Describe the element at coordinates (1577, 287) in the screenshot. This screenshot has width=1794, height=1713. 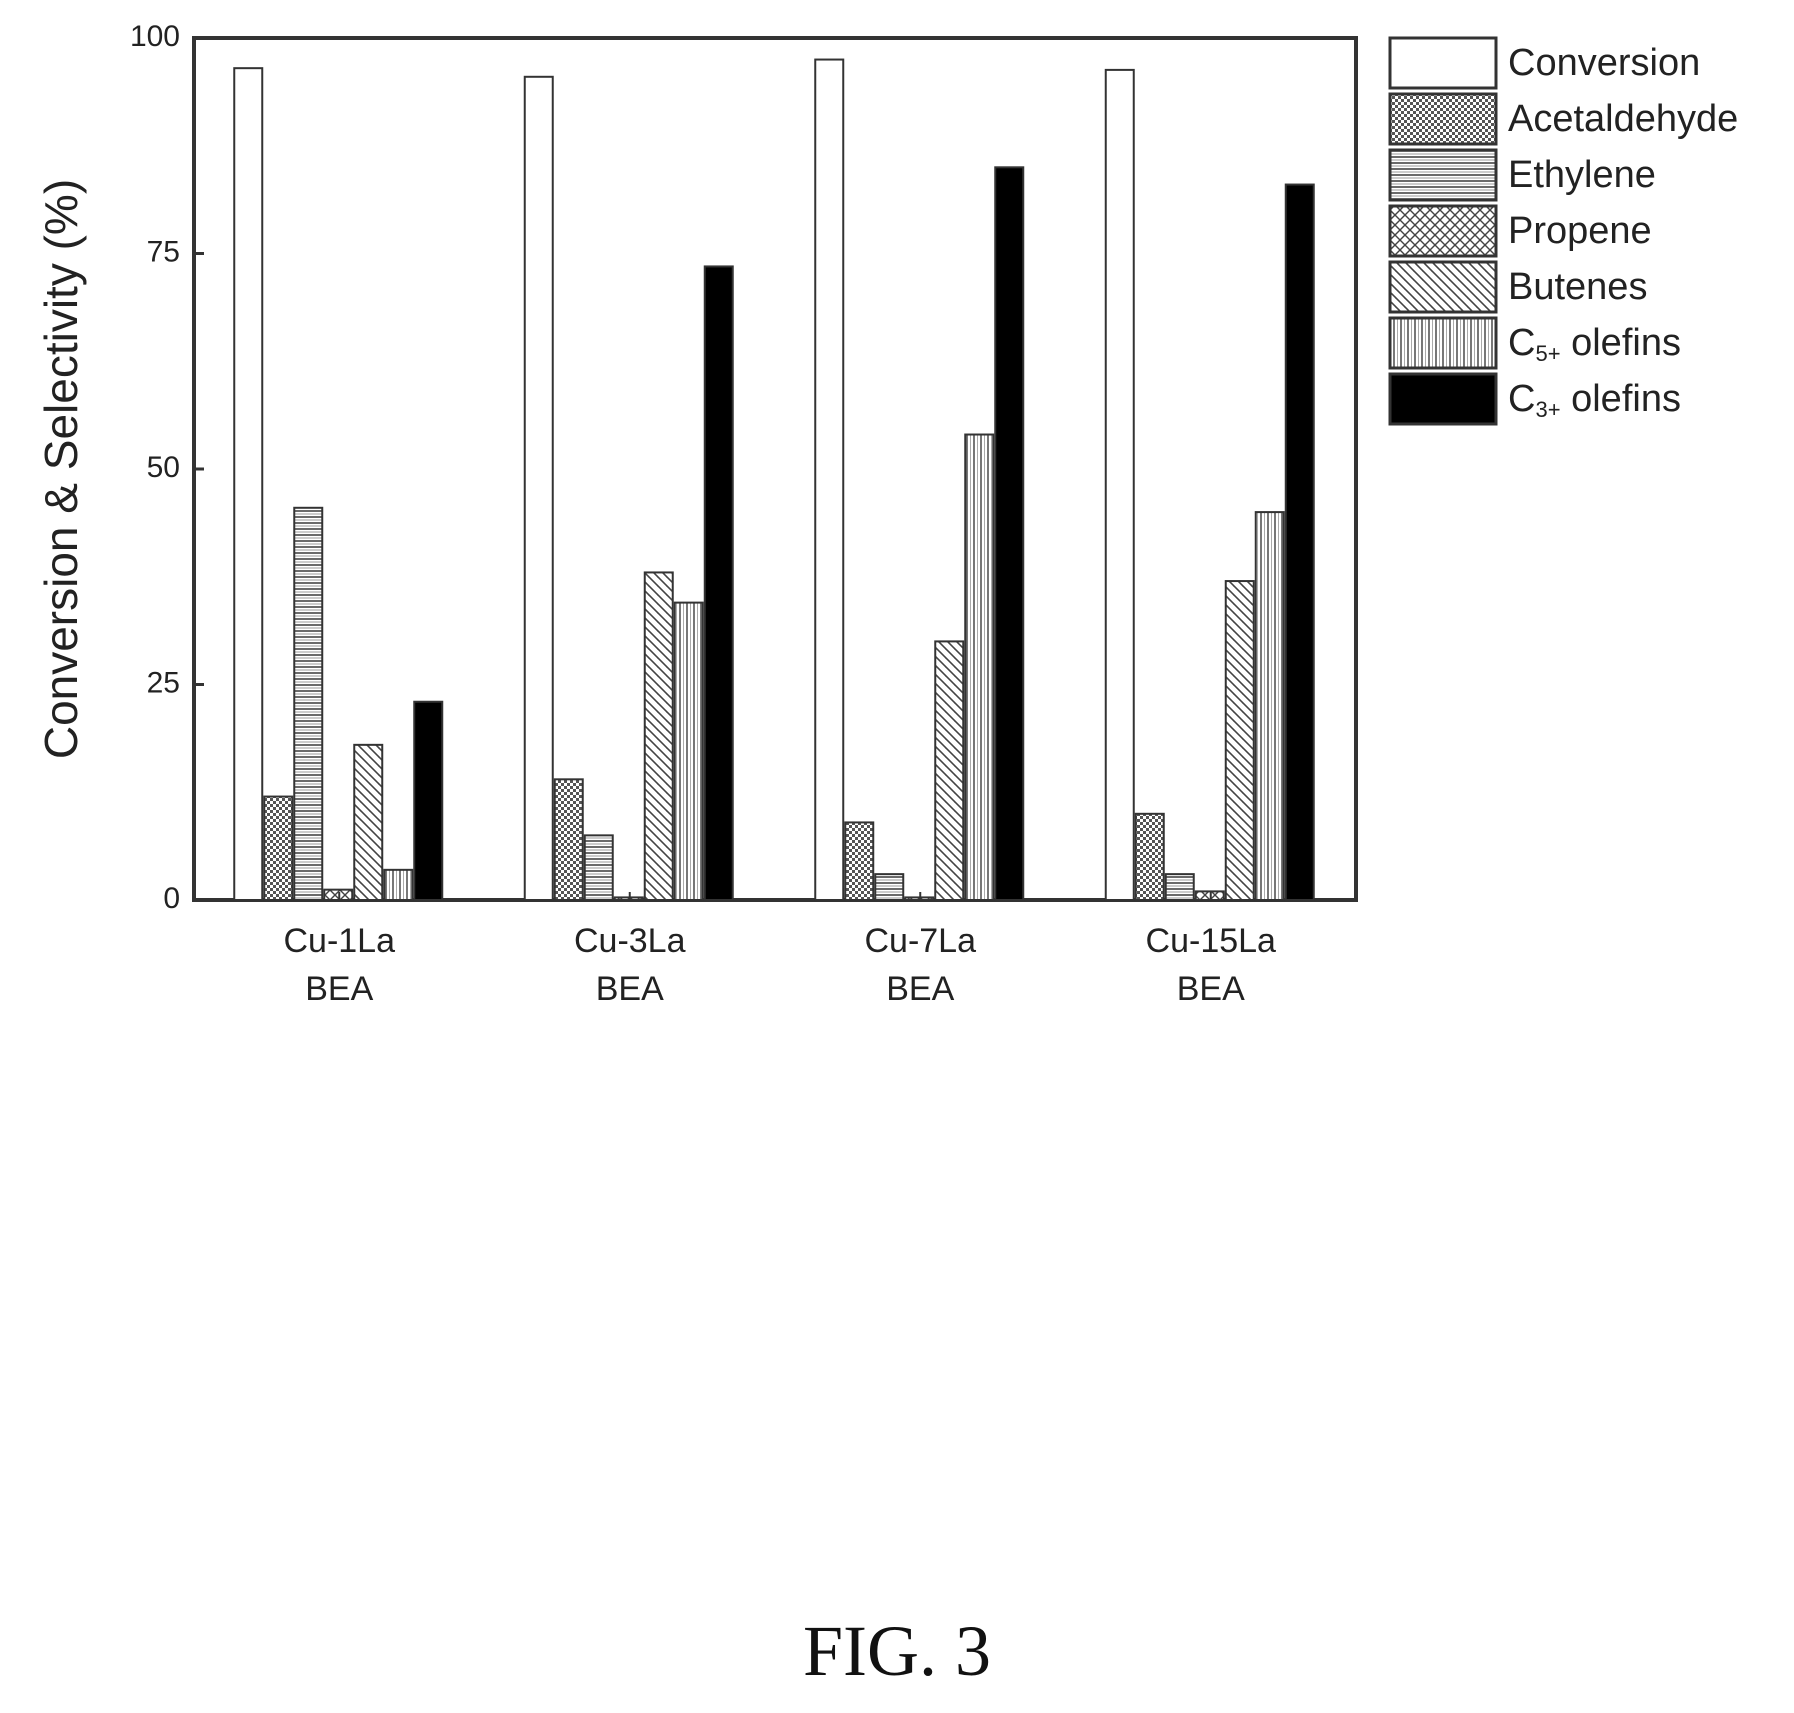
I see `legend-label: Butenes` at that location.